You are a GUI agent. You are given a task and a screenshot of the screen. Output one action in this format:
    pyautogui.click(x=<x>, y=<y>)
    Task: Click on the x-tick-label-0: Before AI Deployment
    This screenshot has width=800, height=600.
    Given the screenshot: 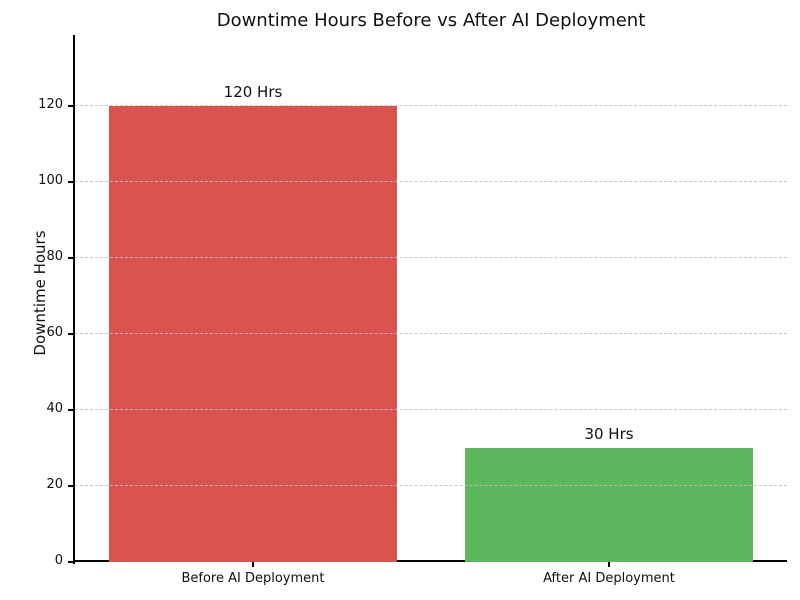 What is the action you would take?
    pyautogui.click(x=253, y=578)
    